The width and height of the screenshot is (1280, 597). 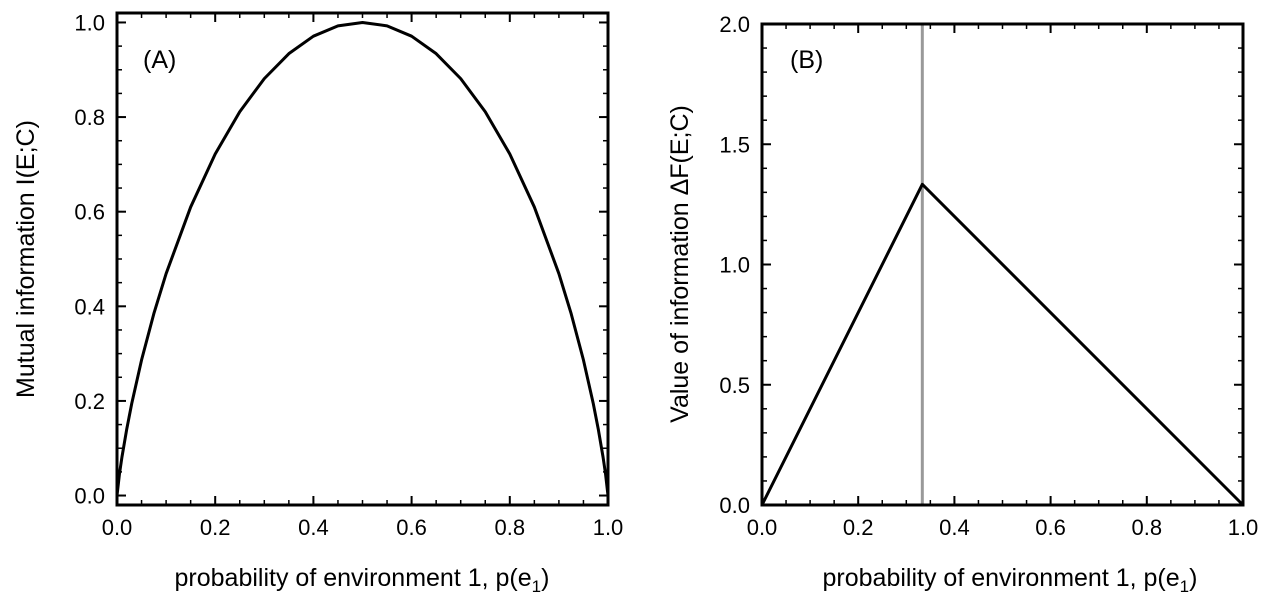 What do you see at coordinates (762, 527) in the screenshot?
I see `x-tick-label-b: 0.0` at bounding box center [762, 527].